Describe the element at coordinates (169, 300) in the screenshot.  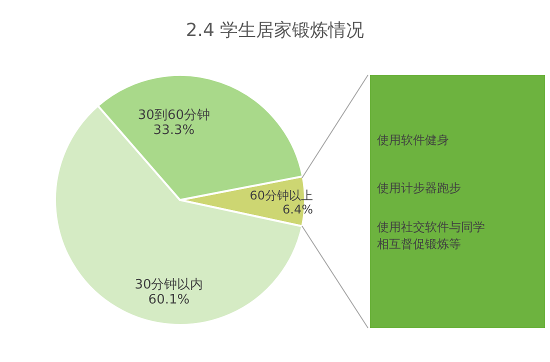
I see `data-label: 60.1%` at that location.